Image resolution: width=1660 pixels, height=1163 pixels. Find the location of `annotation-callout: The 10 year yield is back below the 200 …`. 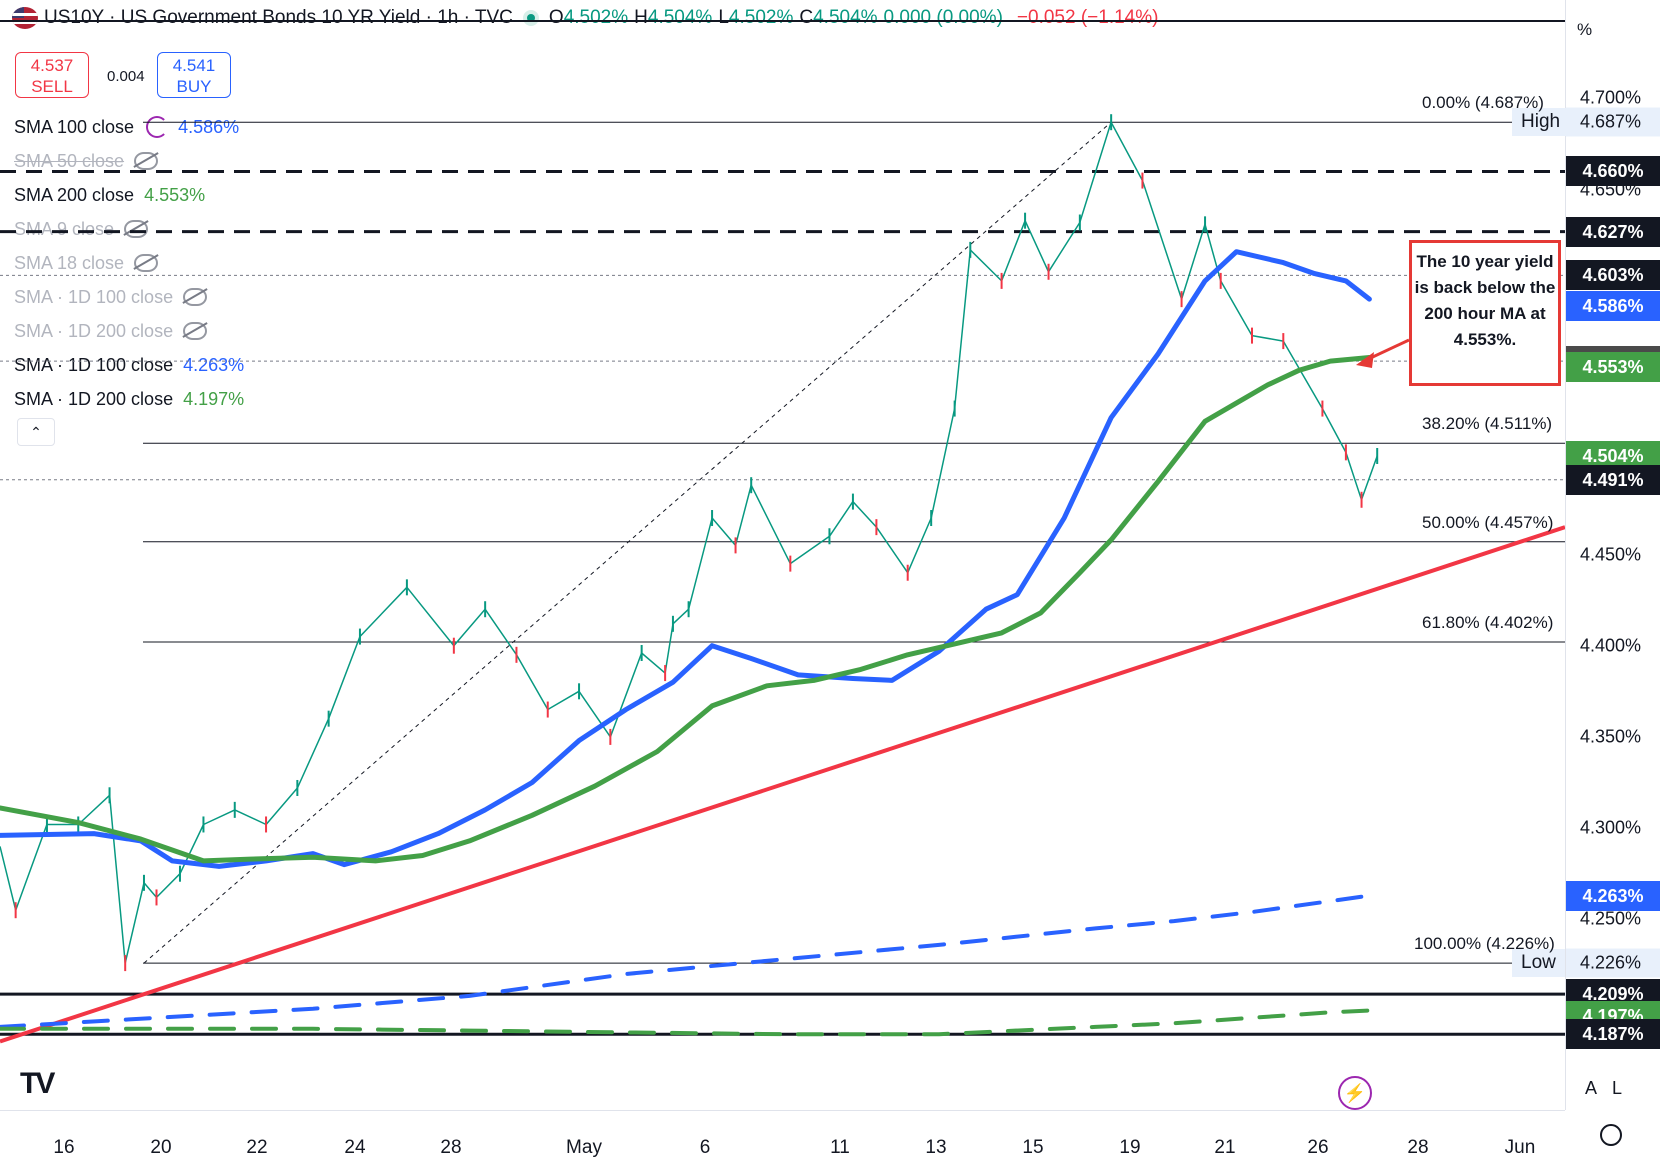

annotation-callout: The 10 year yield is back below the 200 … is located at coordinates (1485, 313).